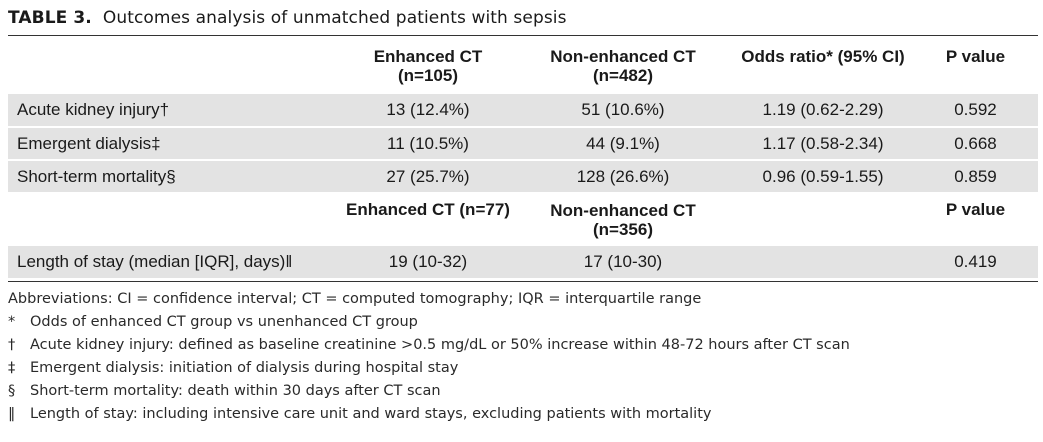 This screenshot has width=1043, height=442. What do you see at coordinates (623, 176) in the screenshot?
I see `cell-nonenhanced: 128 (26.6%)` at bounding box center [623, 176].